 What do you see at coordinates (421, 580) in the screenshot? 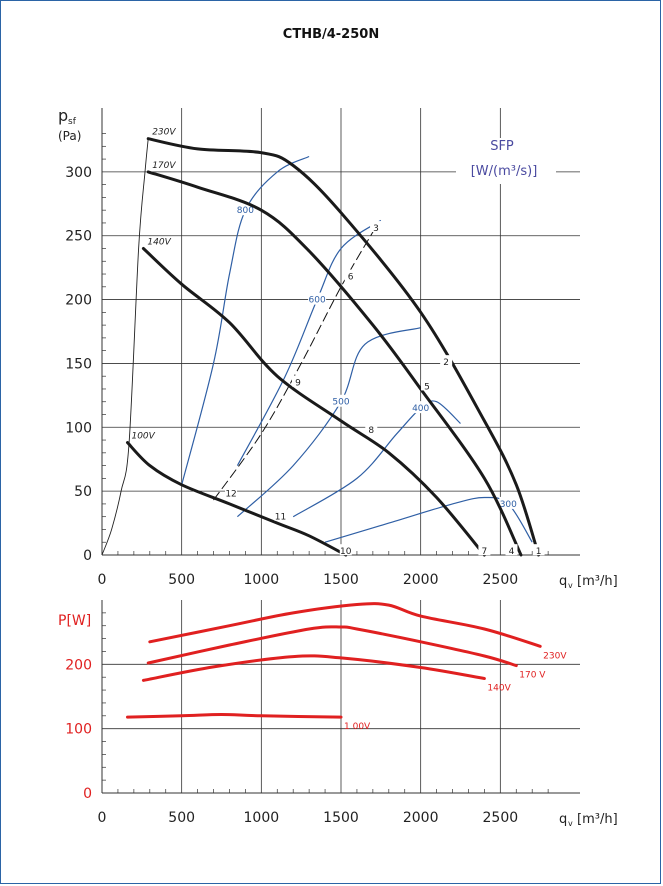
I see `pressure-x-tick-label: 2000` at bounding box center [421, 580].